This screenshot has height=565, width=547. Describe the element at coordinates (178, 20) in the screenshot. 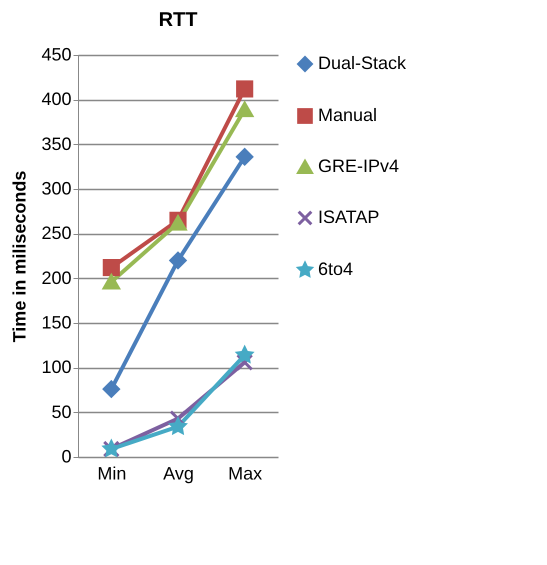

I see `chart-title: RTT` at that location.